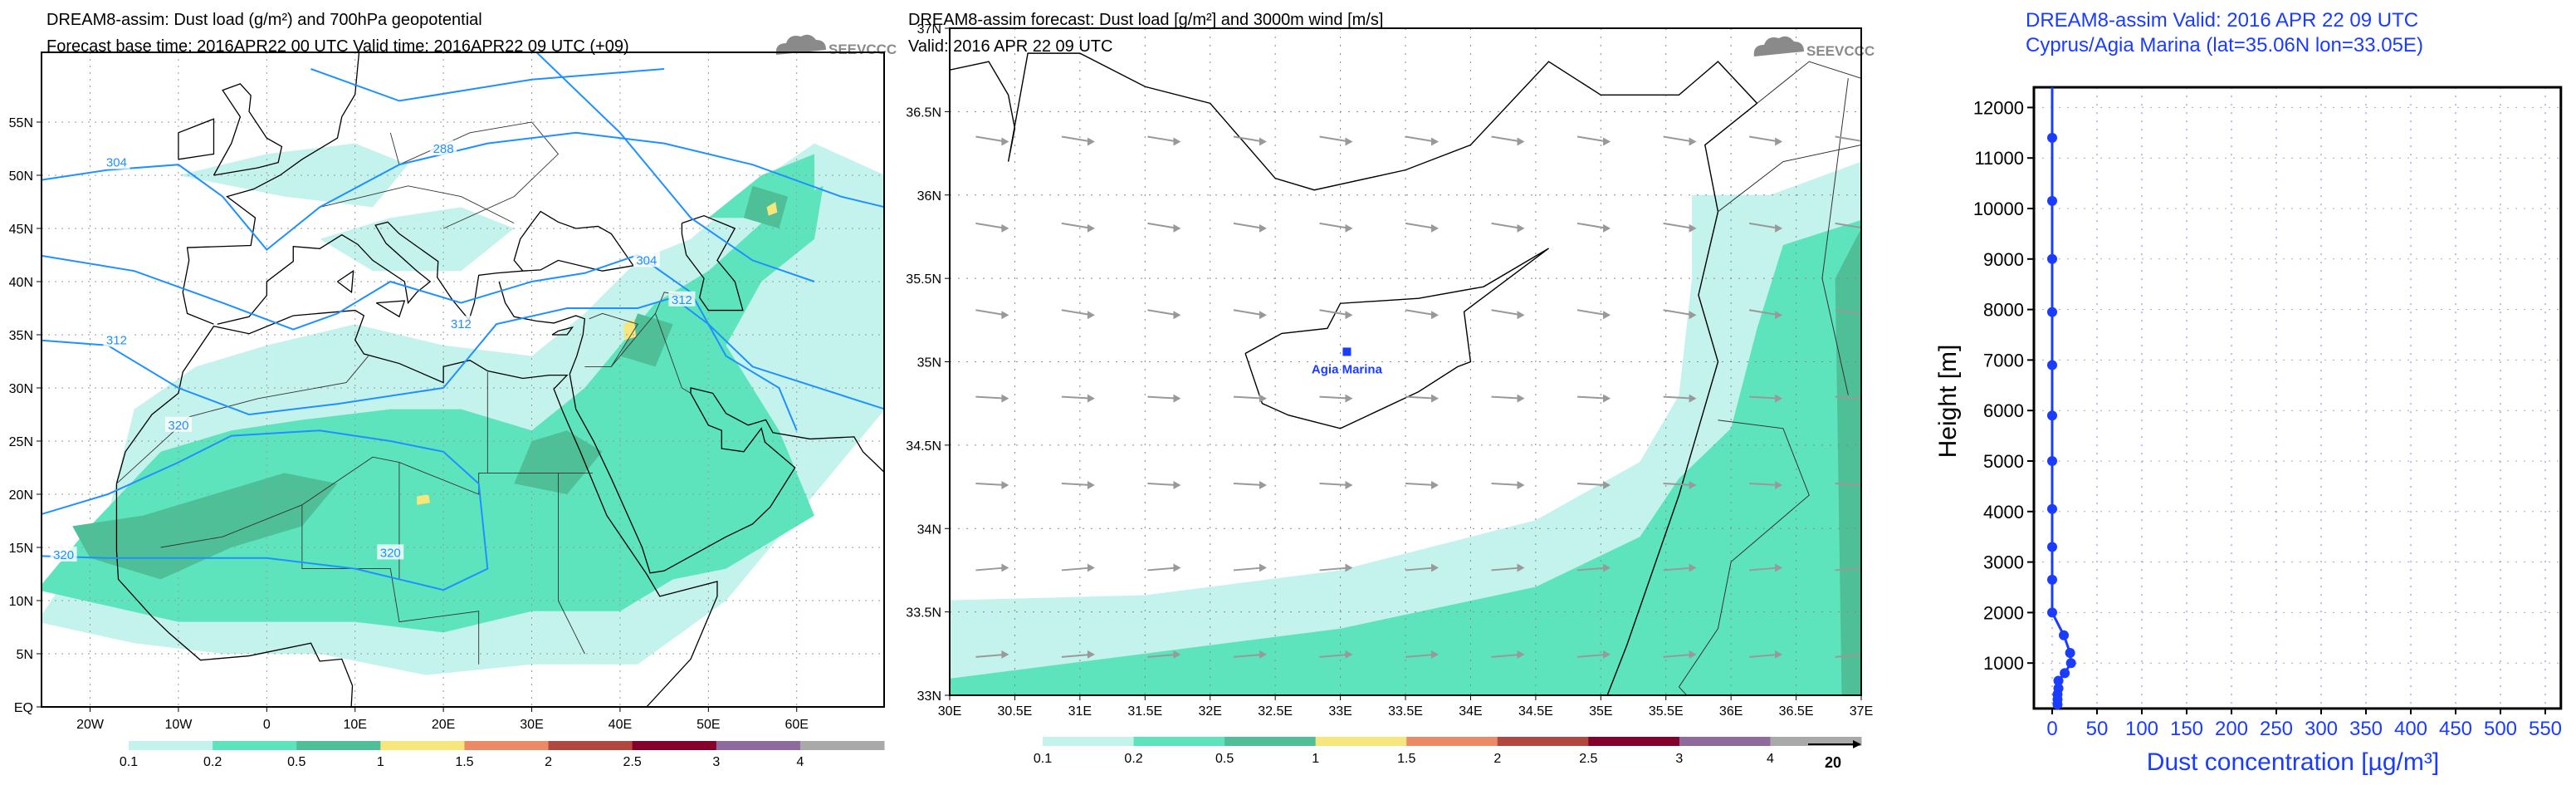 The image size is (2576, 785). I want to click on profile-ylabel: Height [m], so click(1948, 402).